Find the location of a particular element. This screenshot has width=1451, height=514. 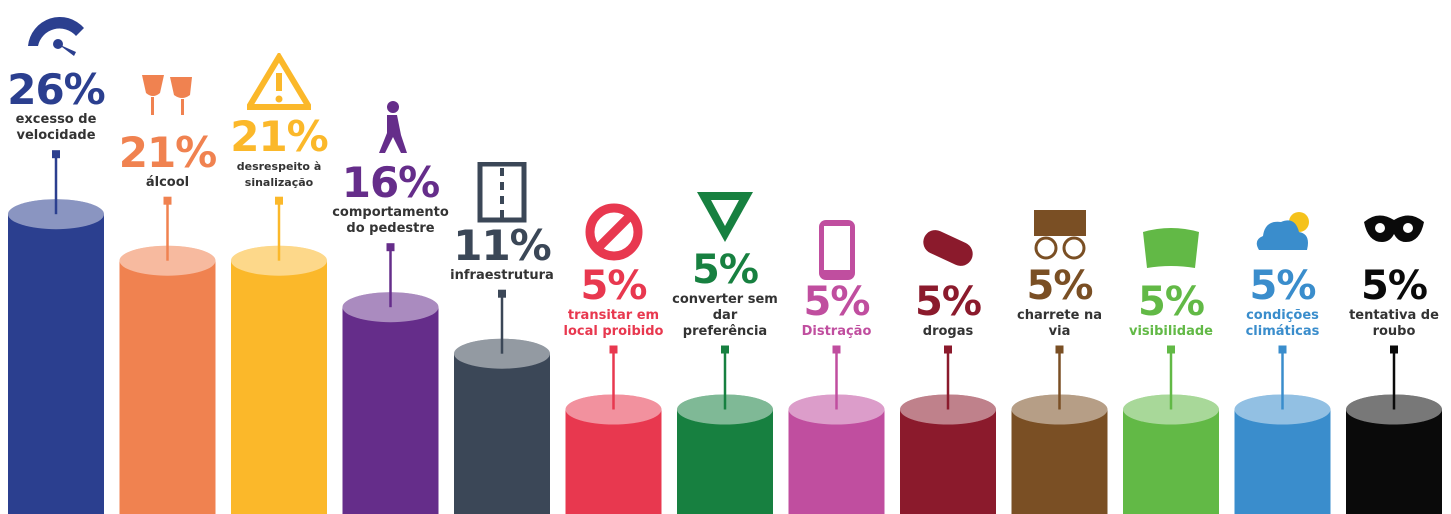

label-block: 16% comportamento do pedestre is located at coordinates (390, 168).